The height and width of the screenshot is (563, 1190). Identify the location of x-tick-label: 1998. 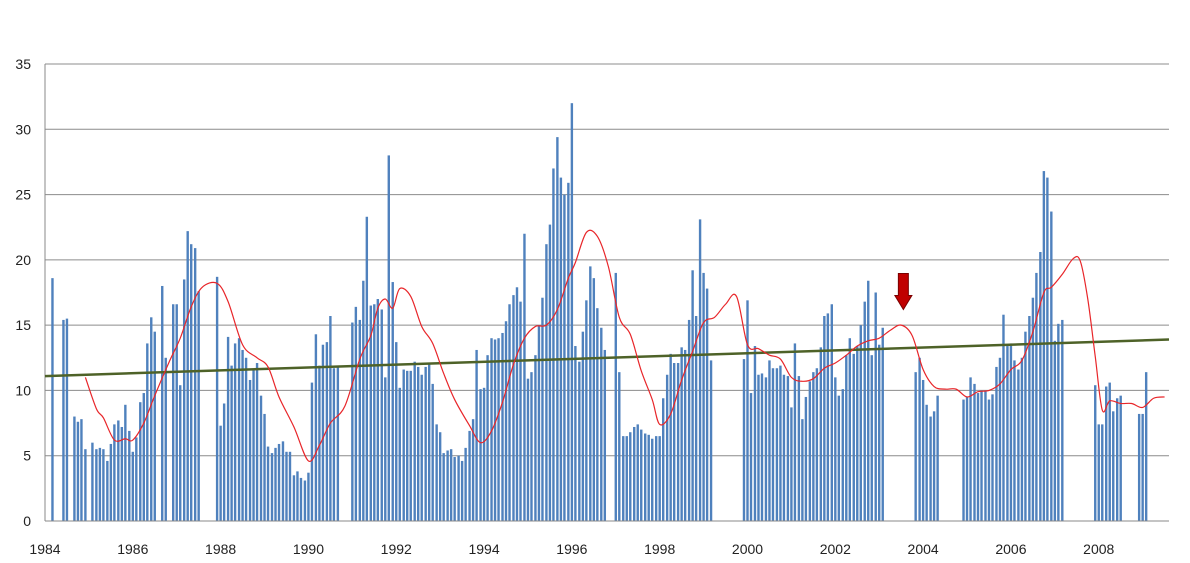
(659, 549).